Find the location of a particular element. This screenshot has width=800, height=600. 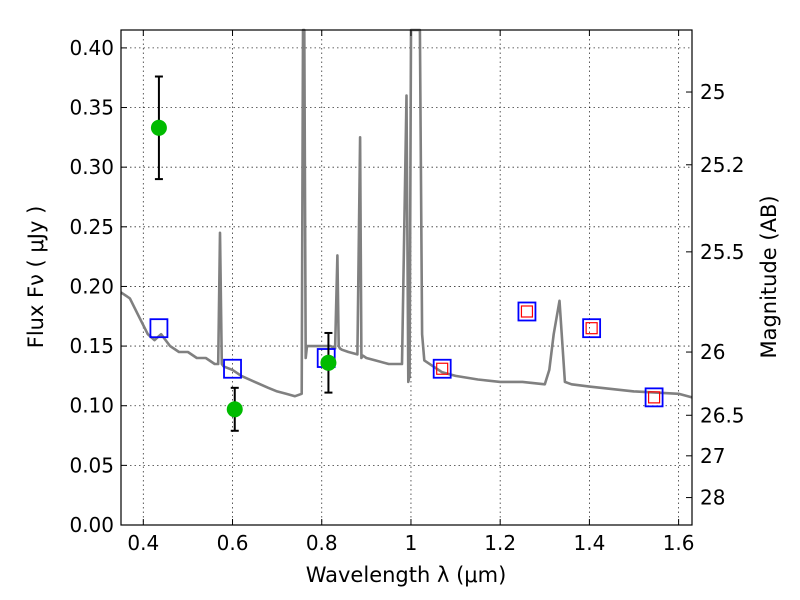

right-tick-label: 26.5 is located at coordinates (722, 415).